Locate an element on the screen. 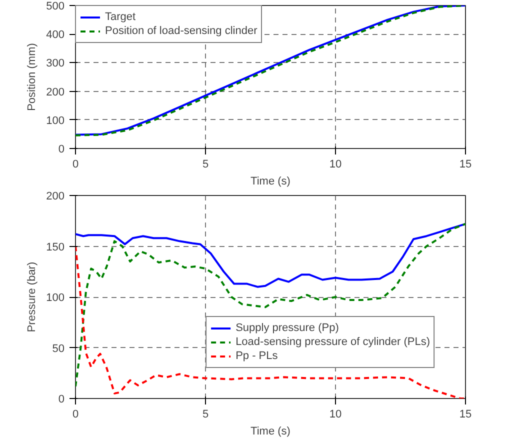 The width and height of the screenshot is (529, 445). legend-label: Load-sensing pressure of cylinder (PLs) is located at coordinates (333, 342).